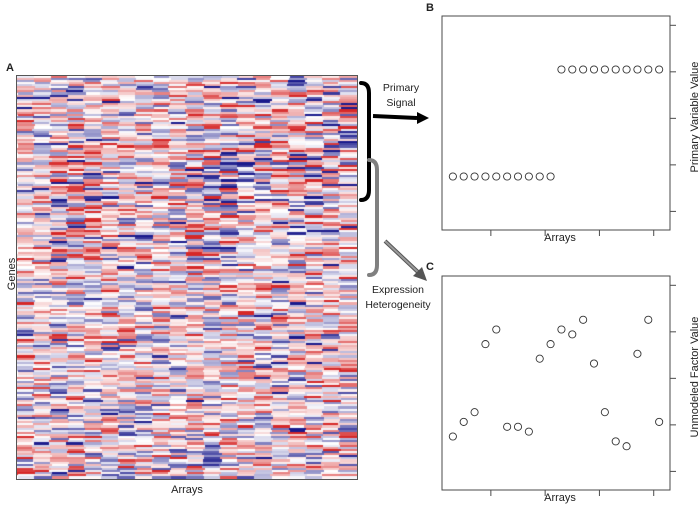 This screenshot has height=508, width=700. Describe the element at coordinates (401, 88) in the screenshot. I see `primary-signal-line1: Primary` at that location.